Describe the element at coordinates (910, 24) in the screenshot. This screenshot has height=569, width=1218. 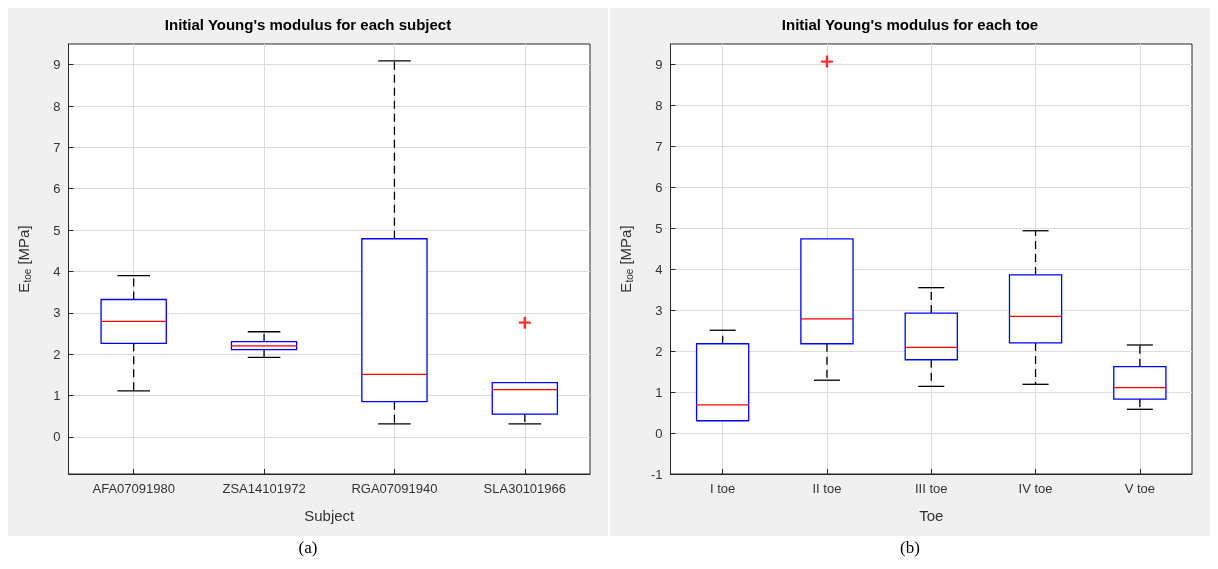
I see `chart-title: Initial Young's modulus for each toe` at that location.